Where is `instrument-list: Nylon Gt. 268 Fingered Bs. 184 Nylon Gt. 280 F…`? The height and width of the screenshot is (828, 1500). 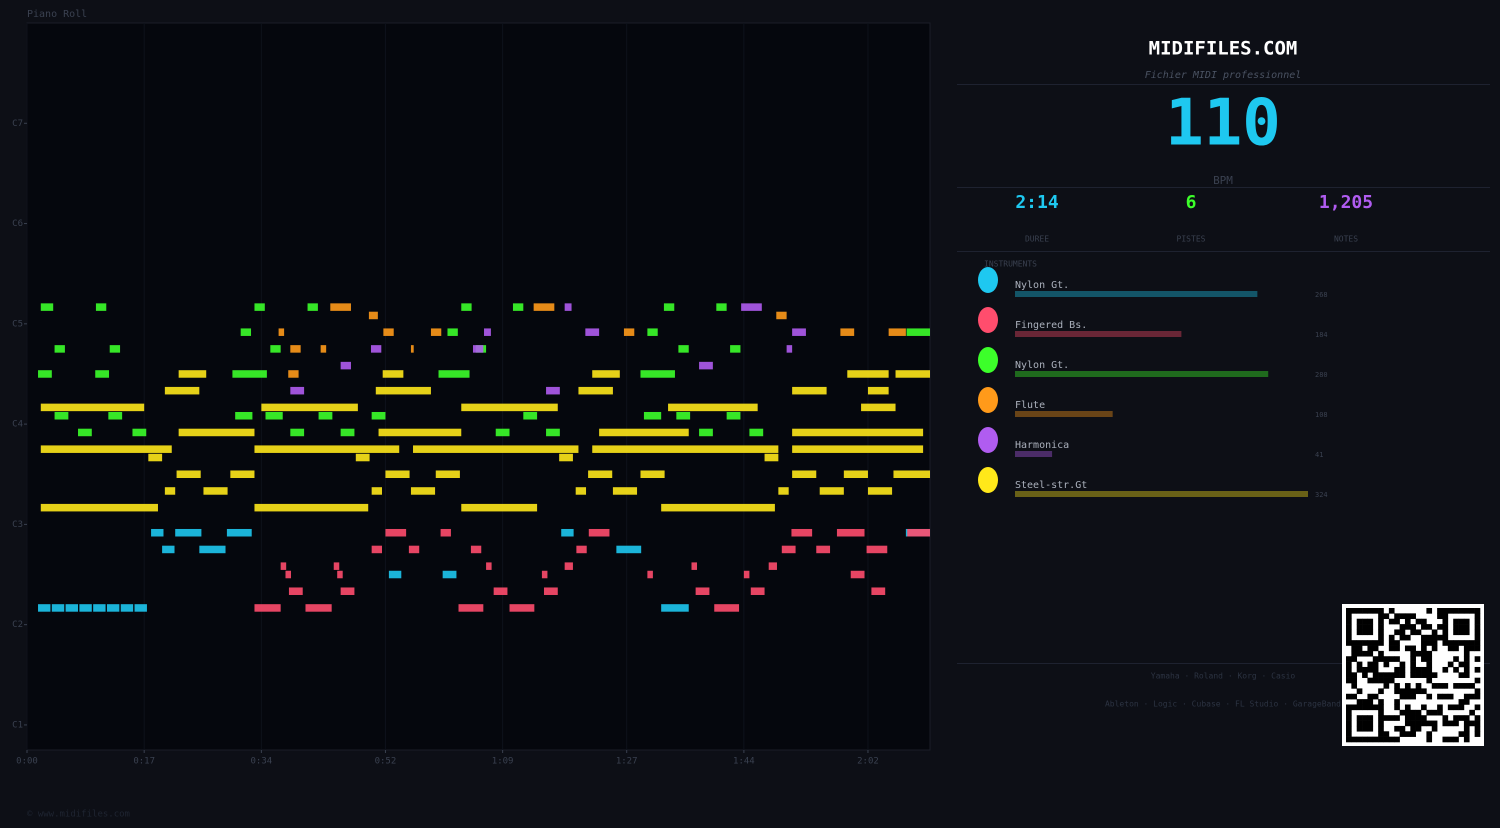
instrument-list: Nylon Gt. 268 Fingered Bs. 184 Nylon Gt. 280 F… is located at coordinates (1153, 383).